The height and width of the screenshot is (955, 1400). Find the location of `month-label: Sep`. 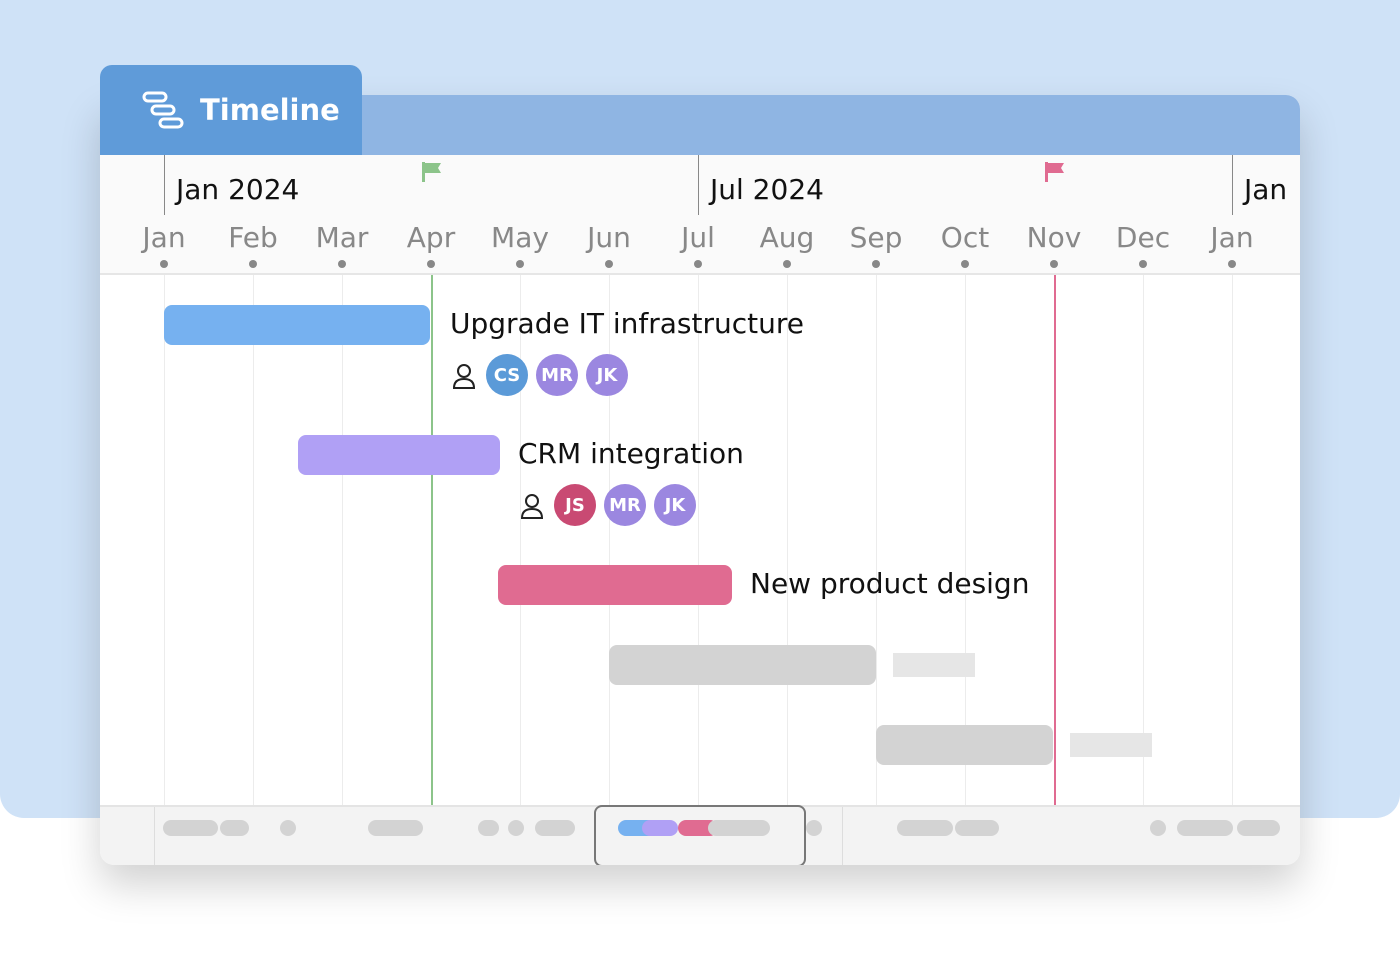

month-label: Sep is located at coordinates (876, 237).